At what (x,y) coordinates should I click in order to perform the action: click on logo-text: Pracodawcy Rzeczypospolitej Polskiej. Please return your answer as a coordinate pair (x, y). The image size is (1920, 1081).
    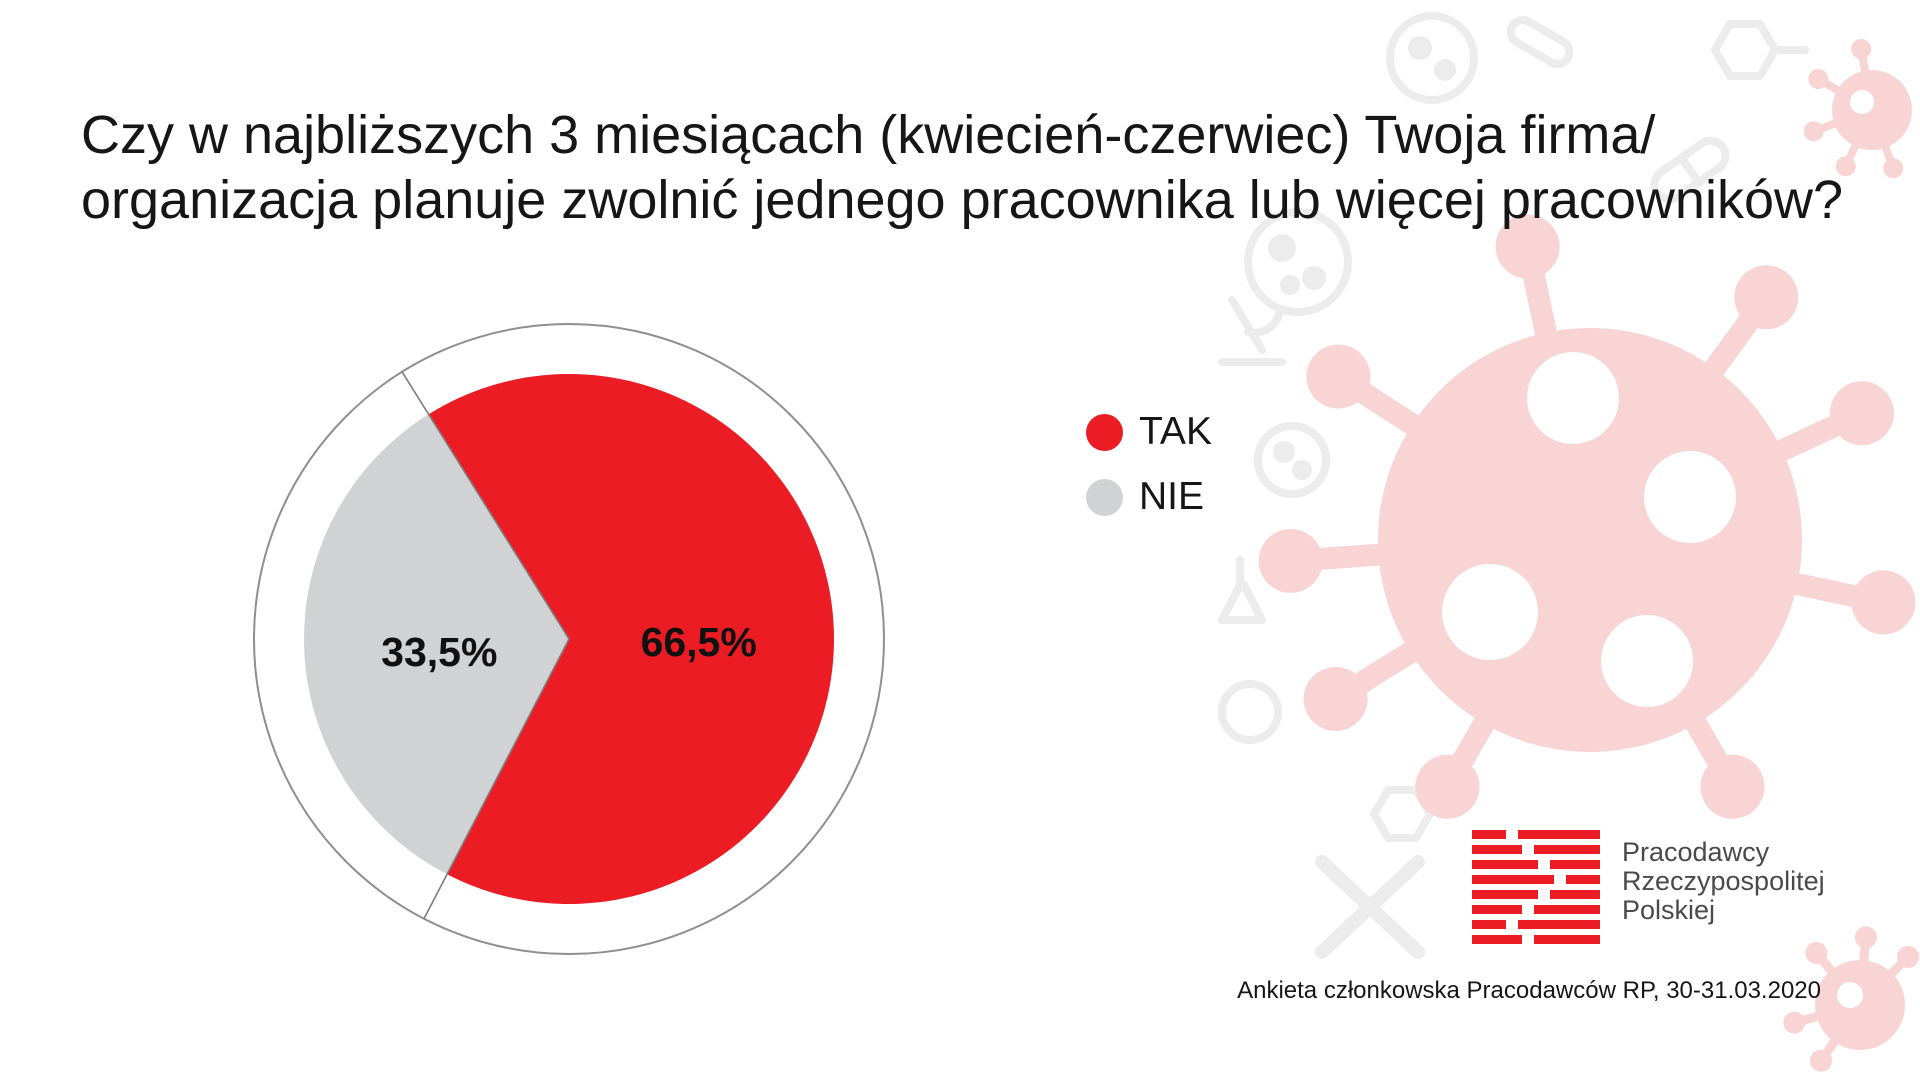
    Looking at the image, I should click on (1723, 881).